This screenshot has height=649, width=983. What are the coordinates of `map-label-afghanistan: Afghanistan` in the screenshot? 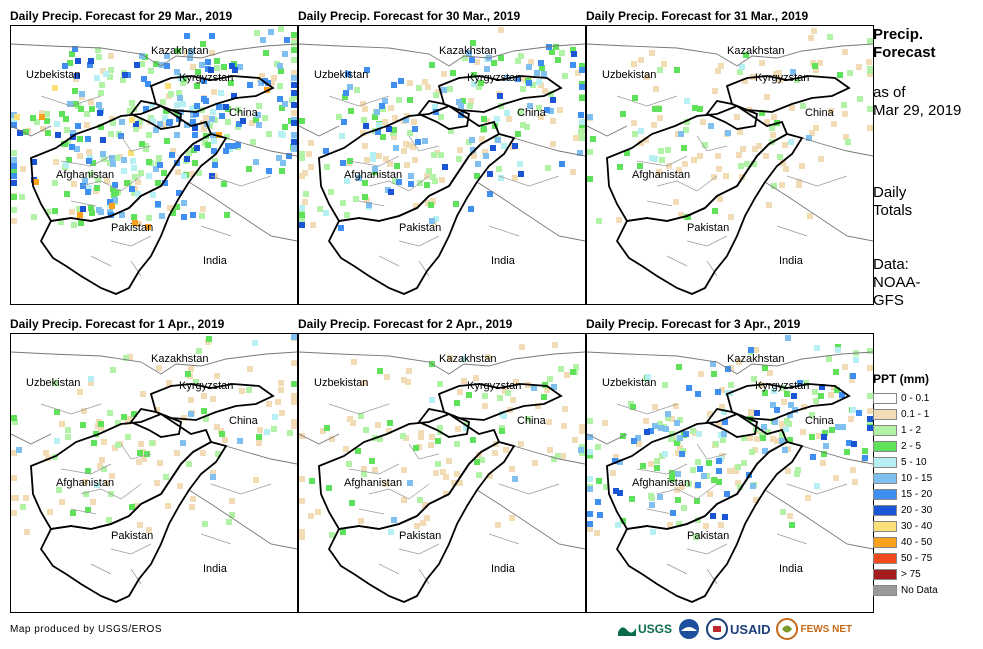 It's located at (85, 175).